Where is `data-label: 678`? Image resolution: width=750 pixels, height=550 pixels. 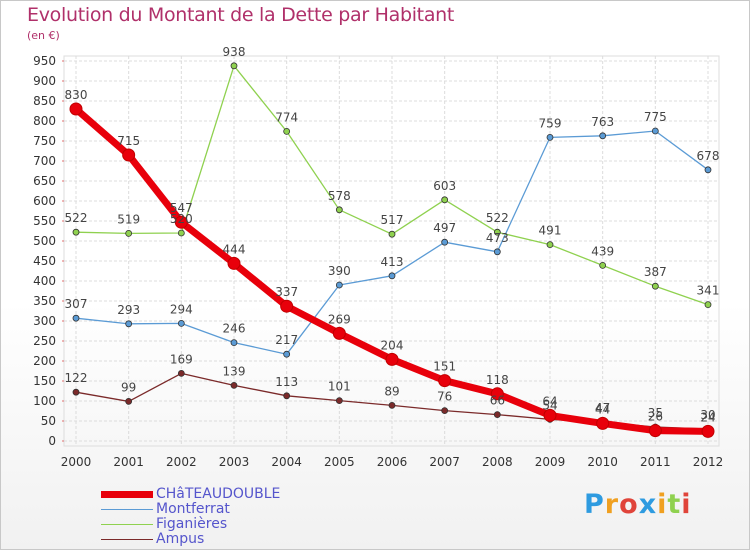
data-label: 678 is located at coordinates (708, 156).